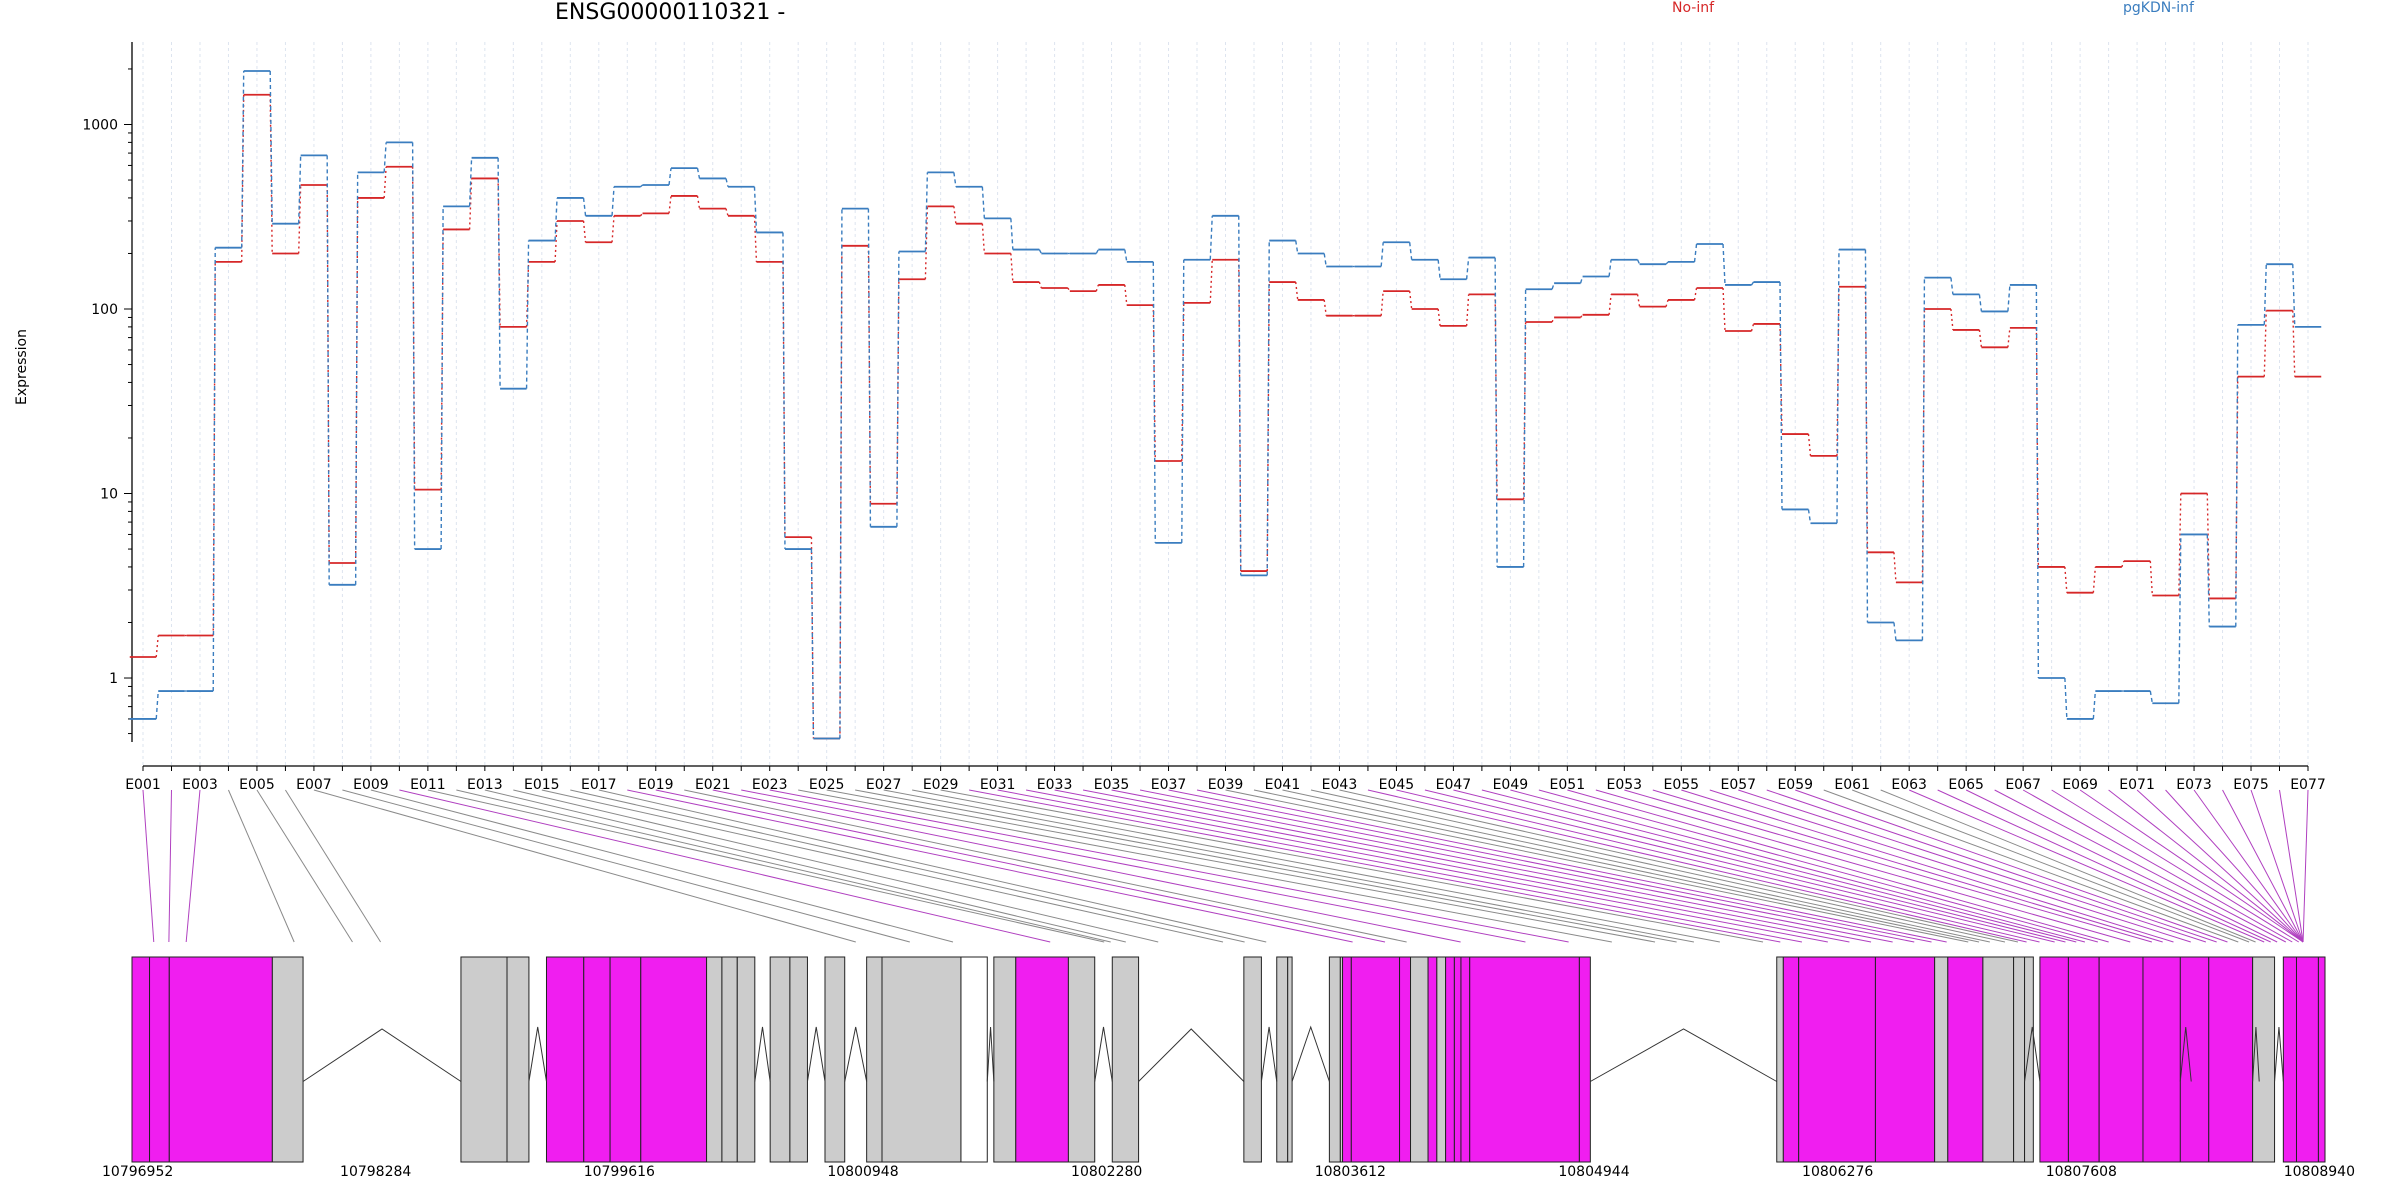 This screenshot has width=2400, height=1200. What do you see at coordinates (884, 785) in the screenshot?
I see `x-tick-label: E027` at bounding box center [884, 785].